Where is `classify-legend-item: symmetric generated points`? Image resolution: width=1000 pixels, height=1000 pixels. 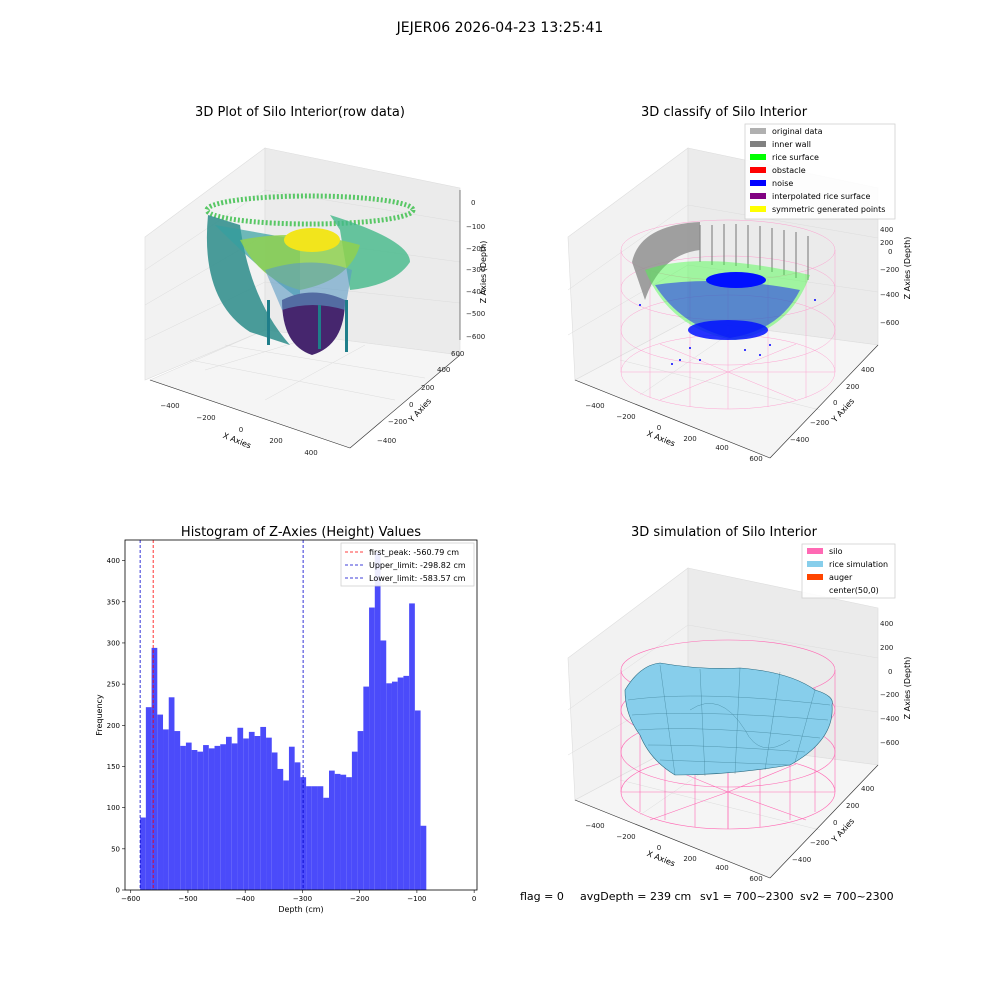 classify-legend-item: symmetric generated points is located at coordinates (817, 209).